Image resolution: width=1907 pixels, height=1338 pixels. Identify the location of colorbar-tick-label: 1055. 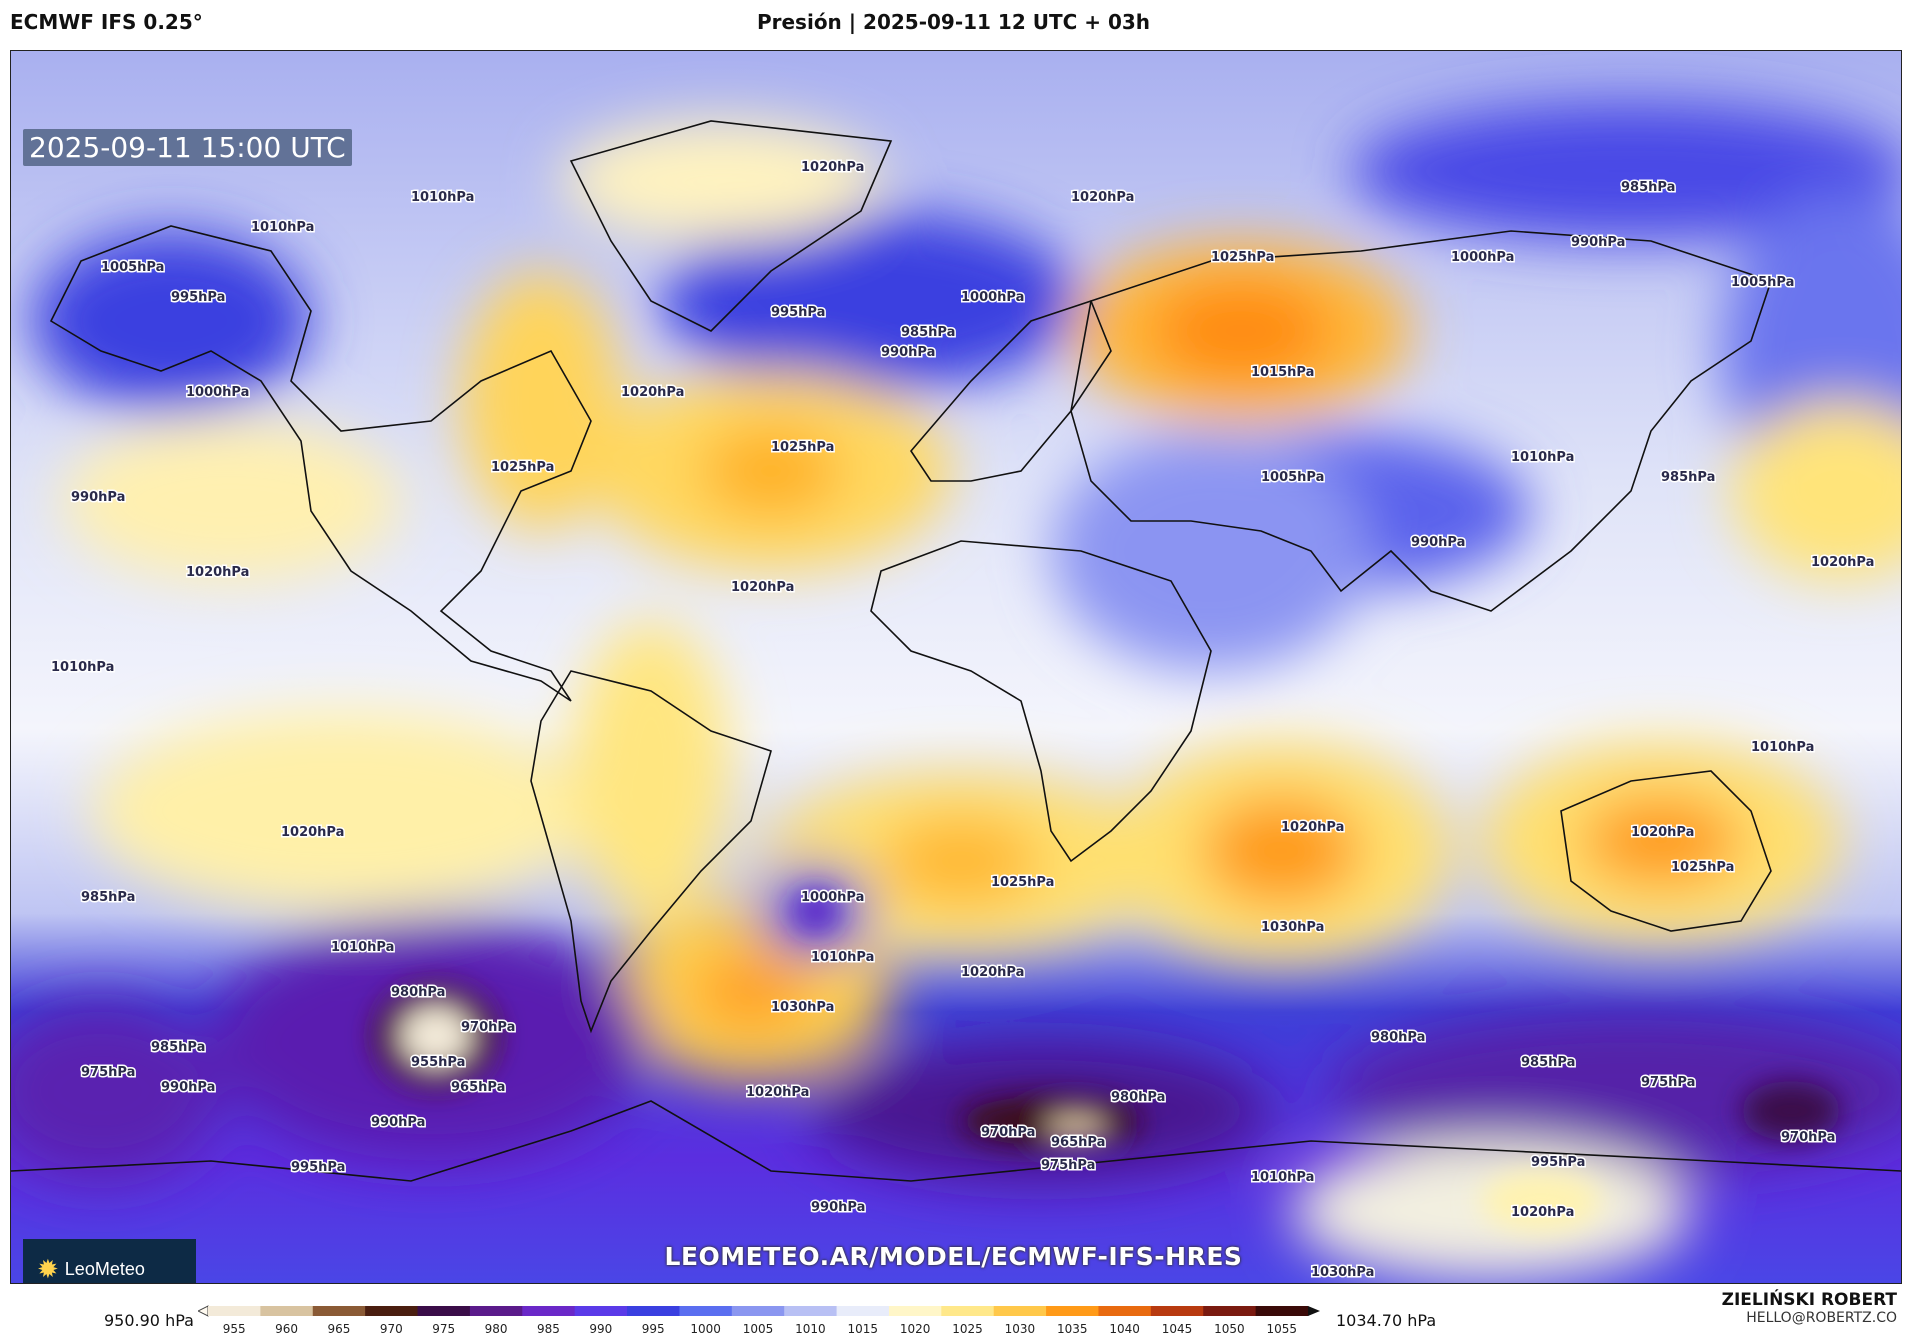
(1282, 1329).